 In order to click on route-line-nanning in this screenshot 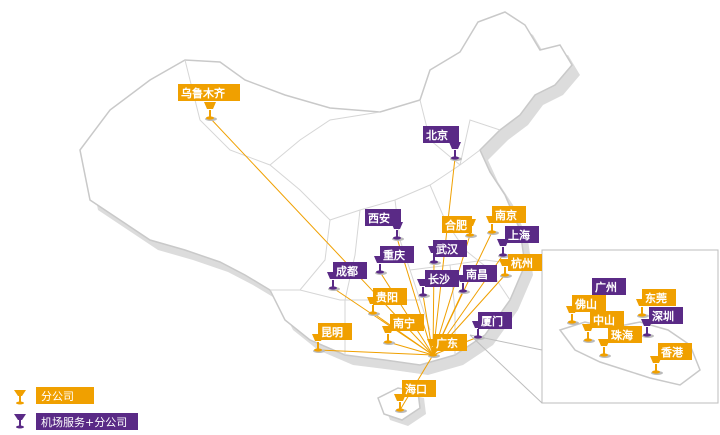, I will do `click(410, 348)`.